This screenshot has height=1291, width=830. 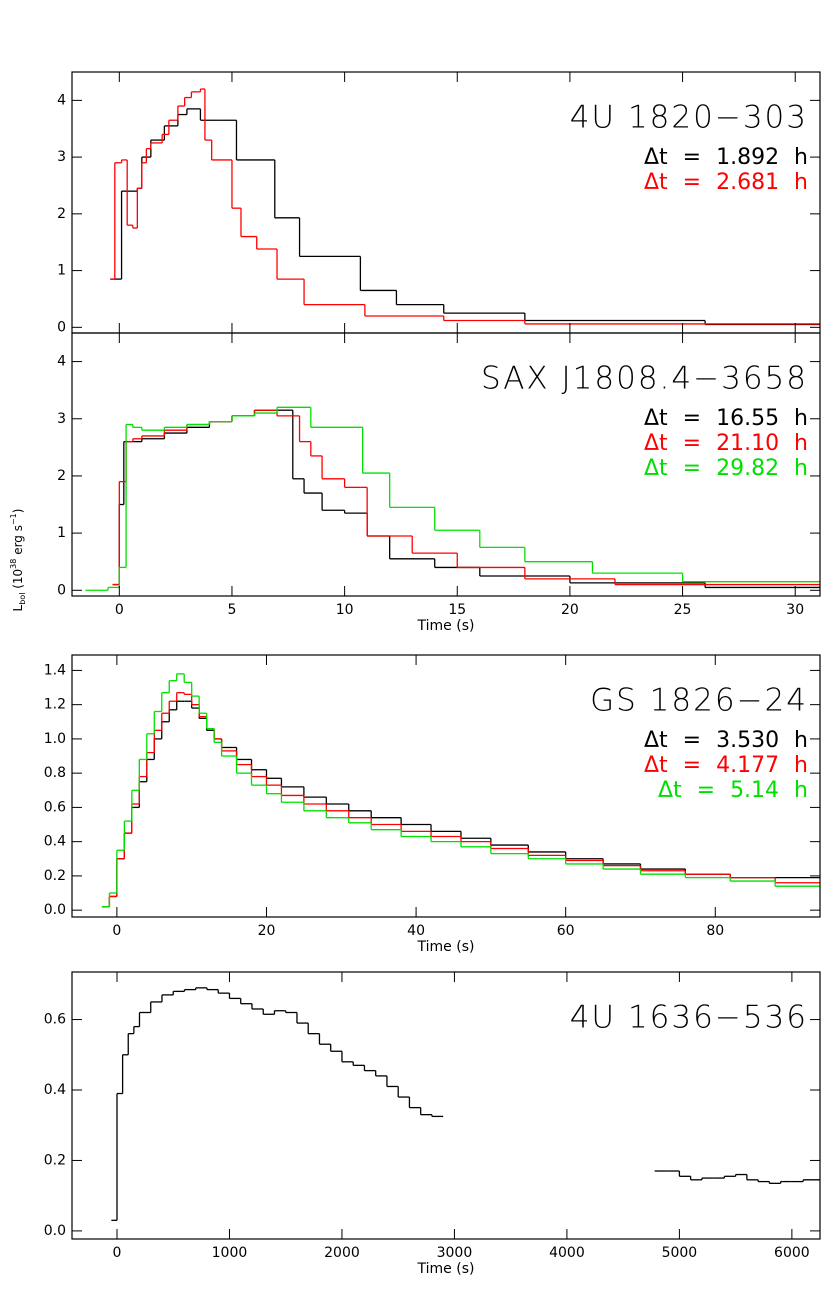 What do you see at coordinates (726, 765) in the screenshot?
I see `annotation: Δt = 4.177 h` at bounding box center [726, 765].